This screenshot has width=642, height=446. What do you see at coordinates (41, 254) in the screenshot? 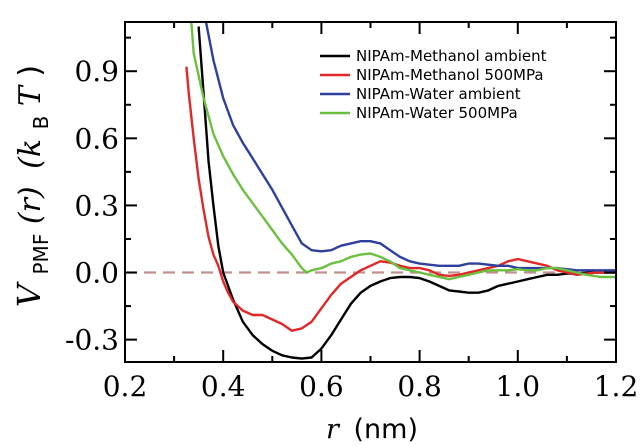
I see `y-axis-subscript: PMF` at bounding box center [41, 254].